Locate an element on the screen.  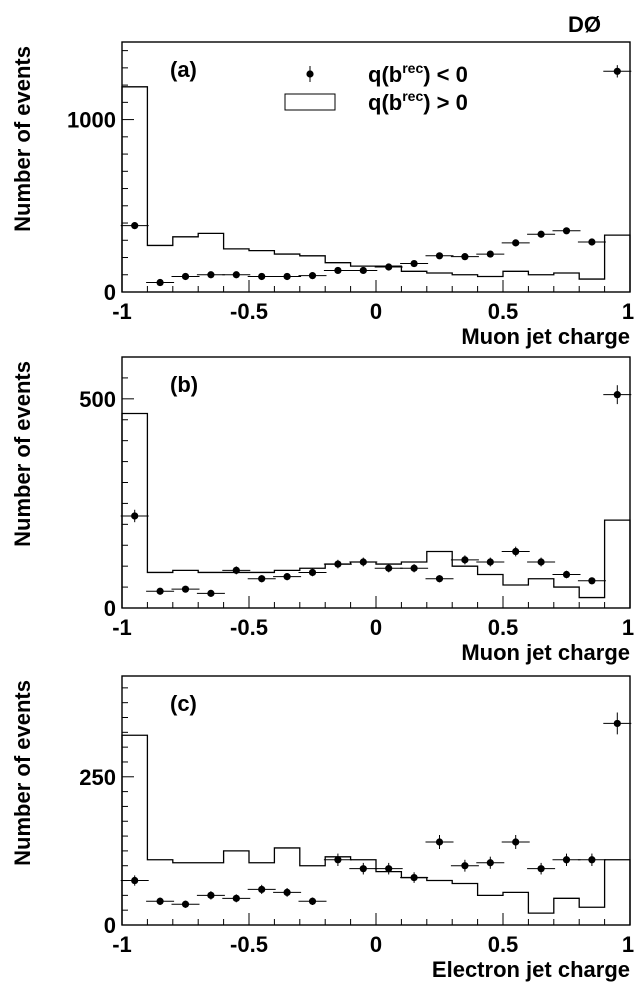
x-tick-label: -0.5 is located at coordinates (249, 627).